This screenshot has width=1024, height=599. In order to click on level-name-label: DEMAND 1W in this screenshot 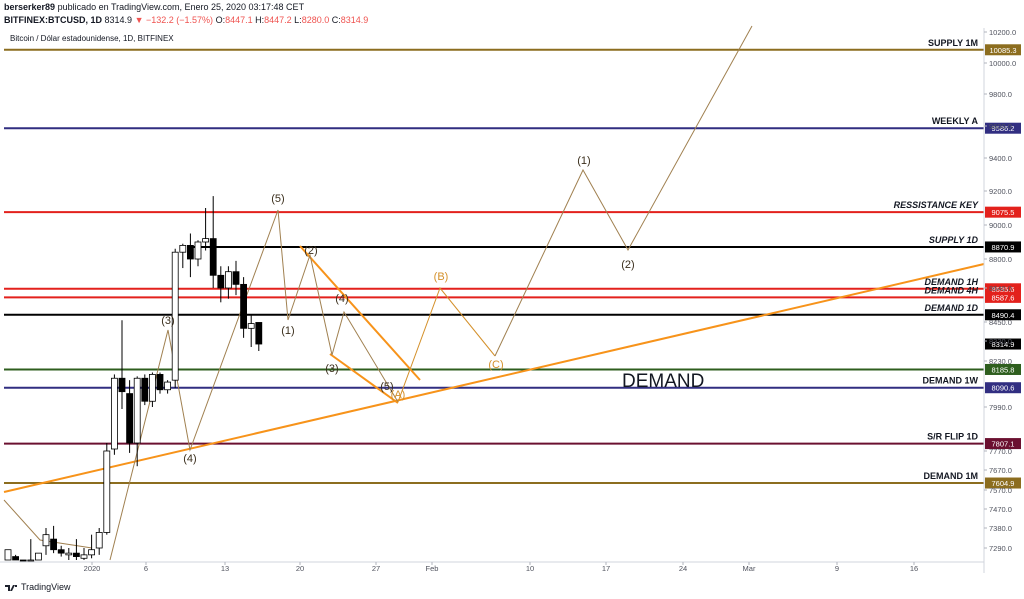, I will do `click(951, 381)`.